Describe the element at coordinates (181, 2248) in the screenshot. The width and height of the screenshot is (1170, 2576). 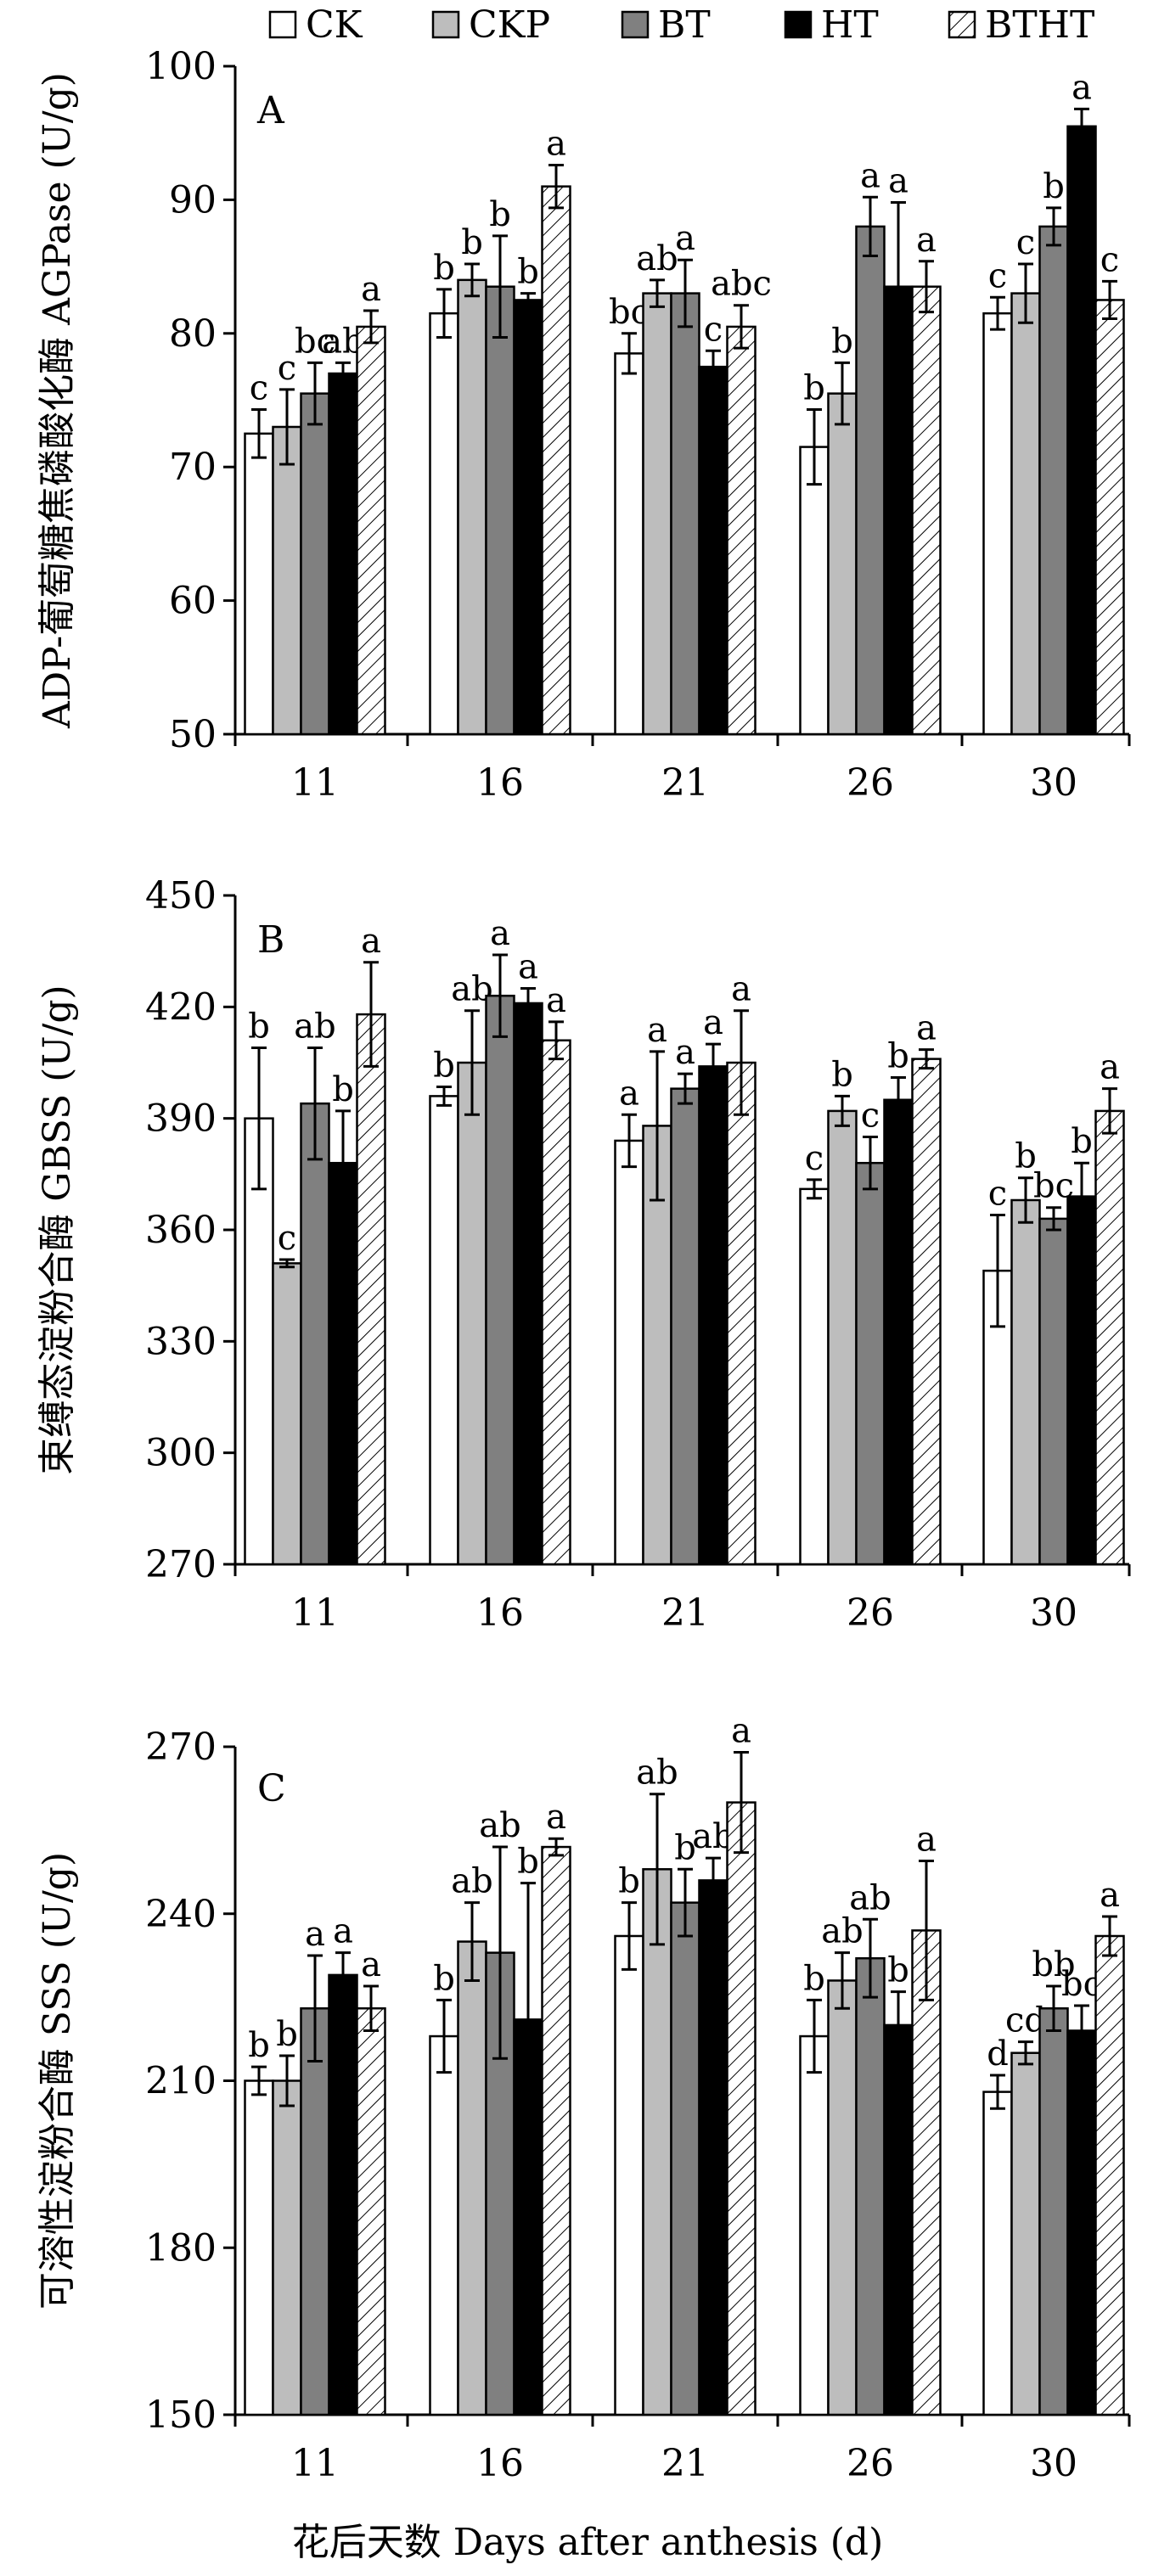
I see `y-tick-label: 180` at that location.